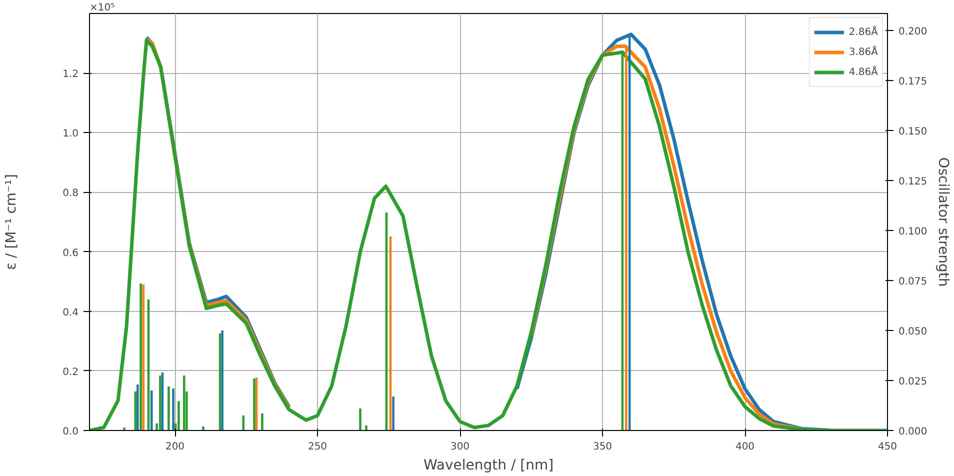 Image resolution: width=954 pixels, height=476 pixels. I want to click on x-tick-label: 400, so click(745, 447).